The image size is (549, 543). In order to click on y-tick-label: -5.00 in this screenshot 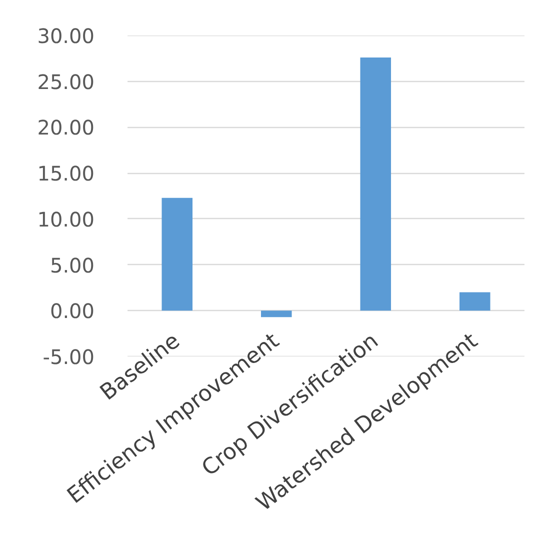, I will do `click(68, 357)`.